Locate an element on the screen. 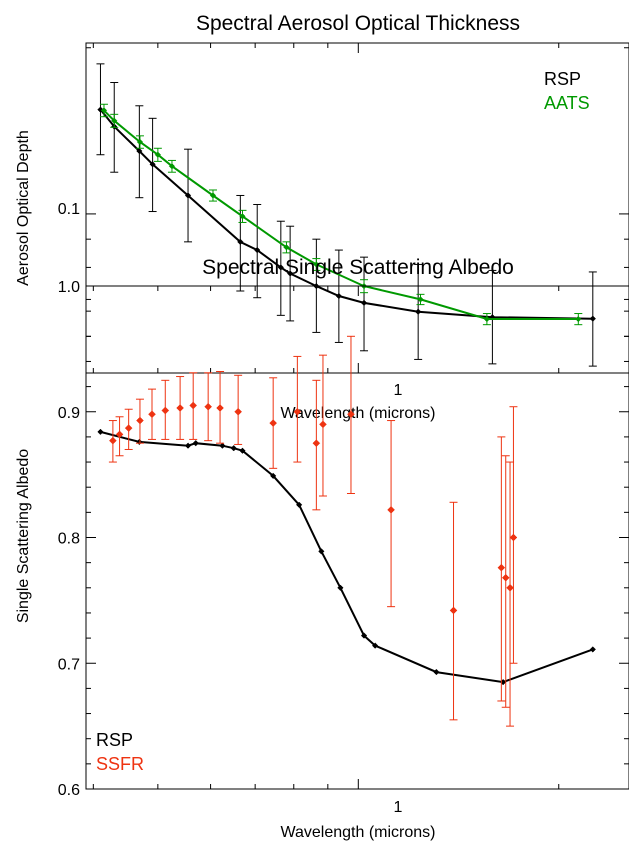  y-tick-label: 0.6 is located at coordinates (69, 790).